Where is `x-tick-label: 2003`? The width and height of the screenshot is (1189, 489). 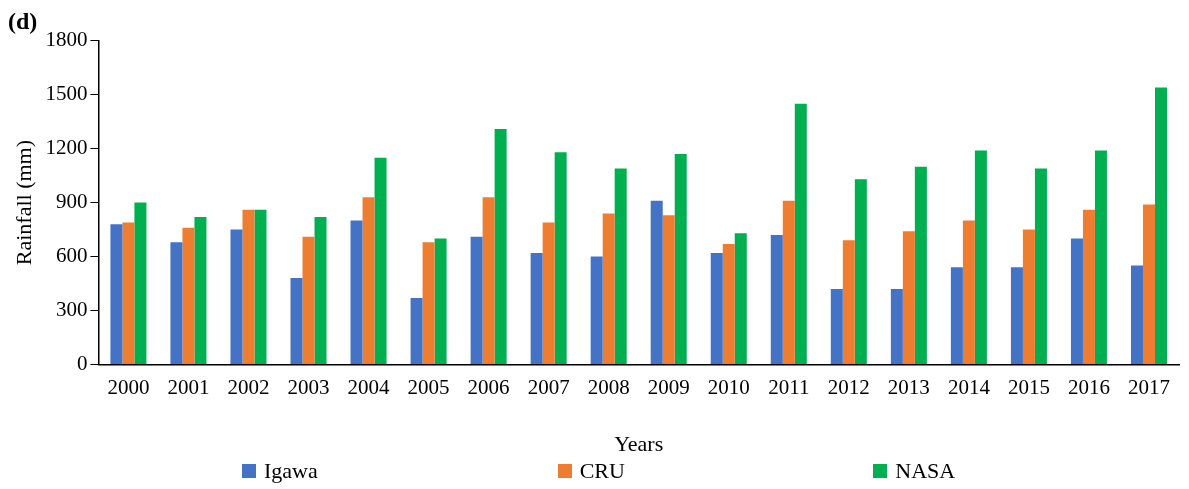
x-tick-label: 2003 is located at coordinates (308, 386).